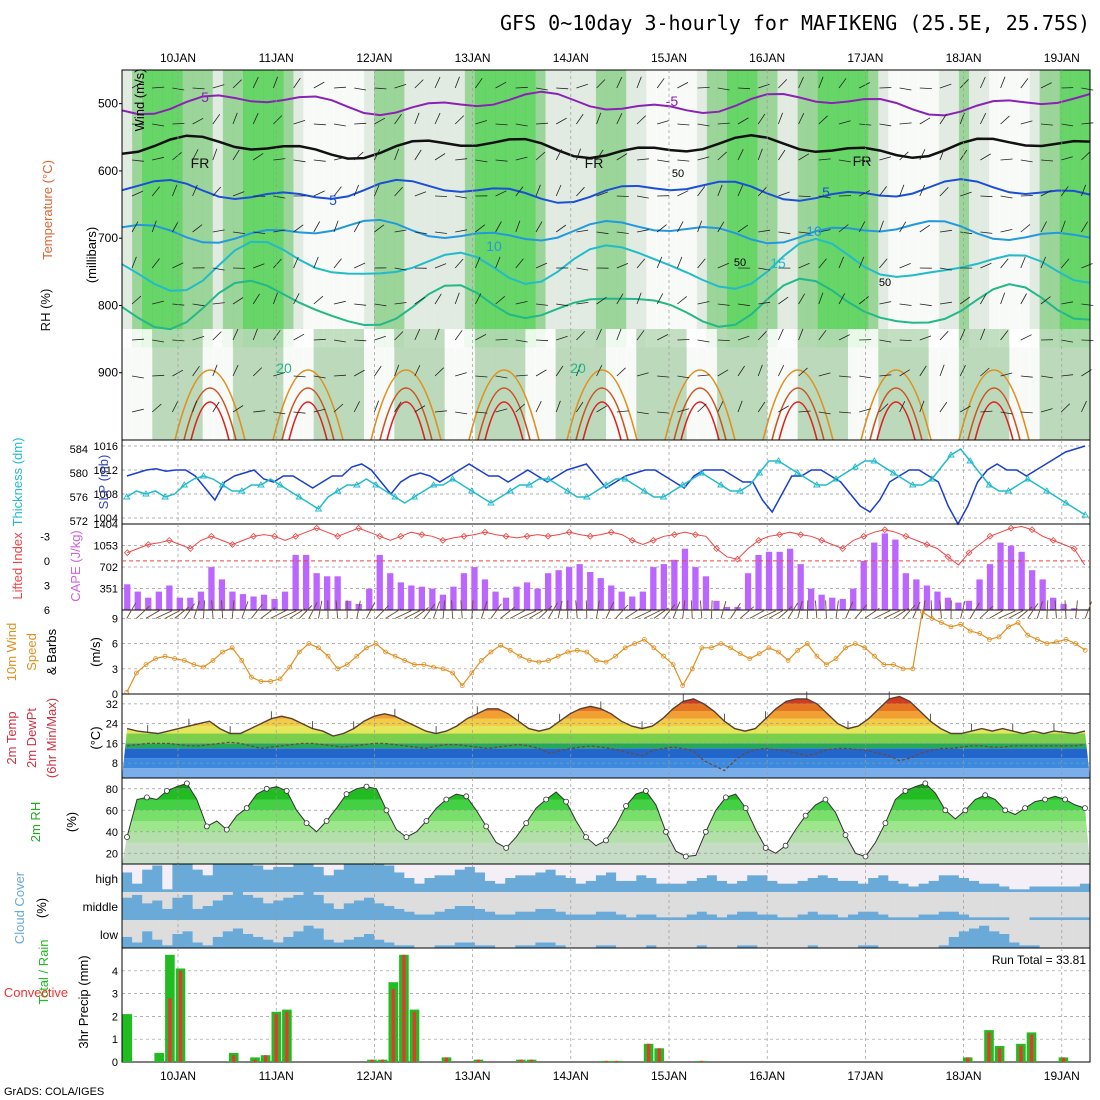 The width and height of the screenshot is (1100, 1100). I want to click on temp-band, so click(606, 707).